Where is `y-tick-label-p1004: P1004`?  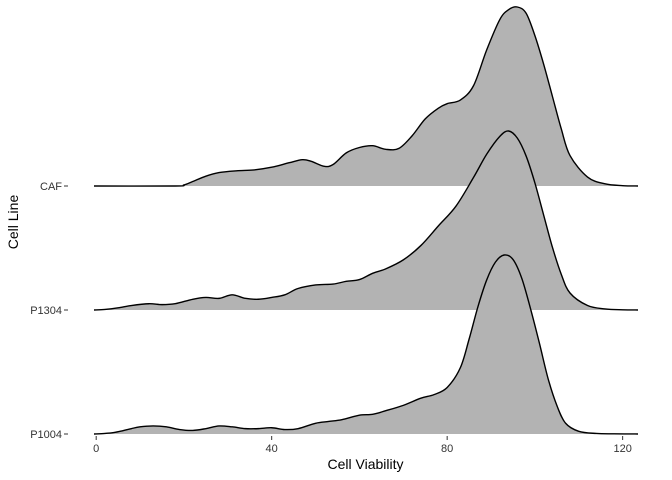
y-tick-label-p1004: P1004 is located at coordinates (46, 435).